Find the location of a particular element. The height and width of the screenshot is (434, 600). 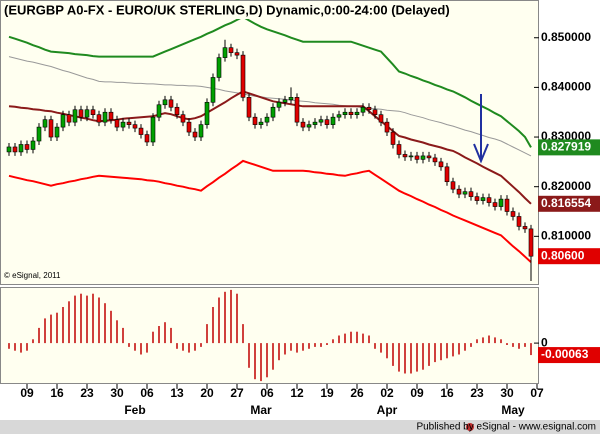

y-tick-label: 0.840000 is located at coordinates (566, 87).